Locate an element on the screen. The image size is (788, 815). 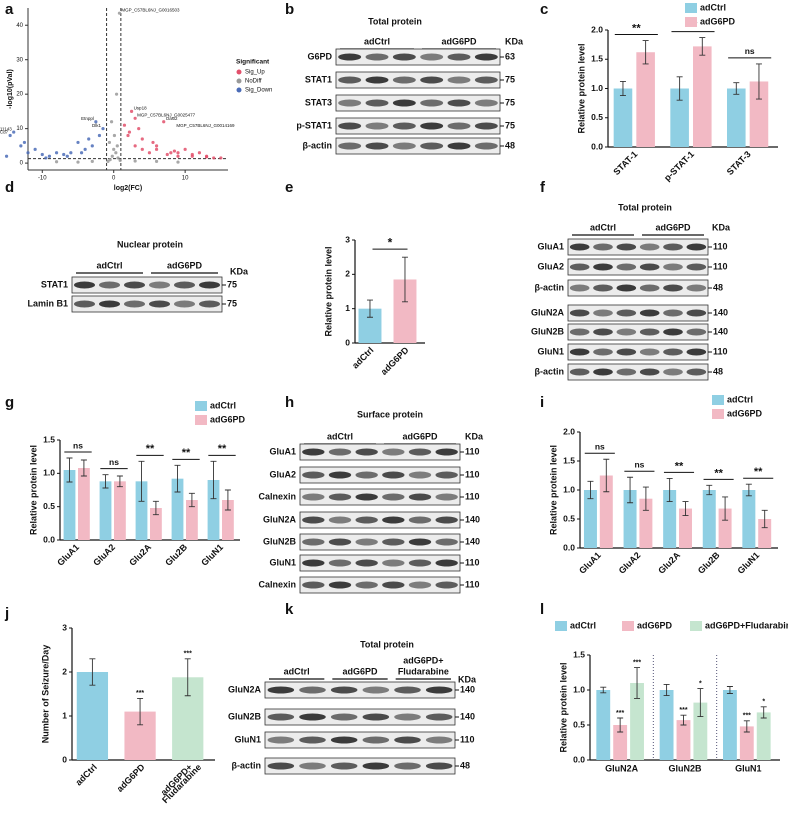
y-tick-label: 0.0 is located at coordinates (49, 539).